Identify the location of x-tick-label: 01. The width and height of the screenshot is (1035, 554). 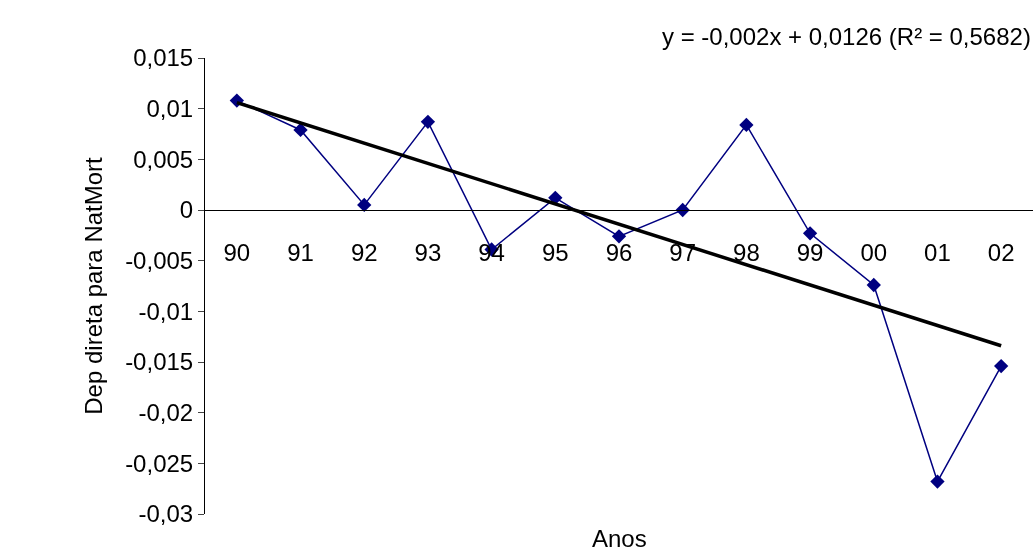
(937, 252).